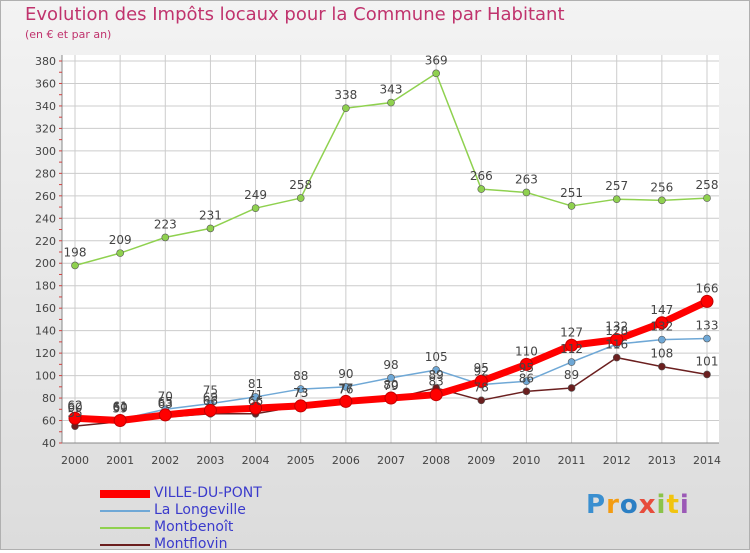  I want to click on x-tick-label: 2006, so click(346, 460).